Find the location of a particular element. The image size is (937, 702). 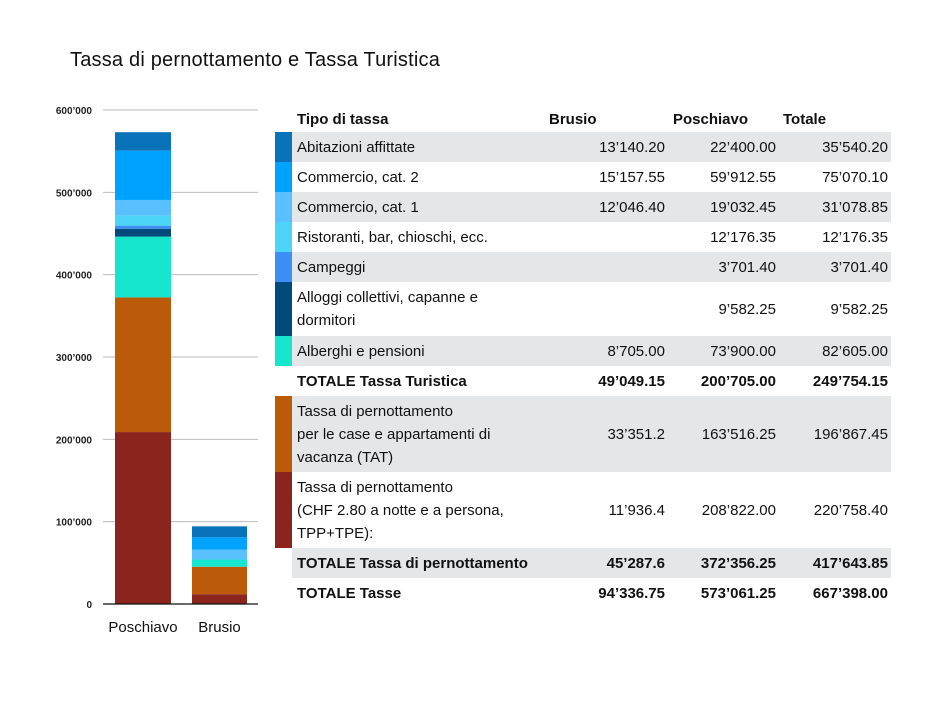

table-header-row: Tipo di tassa Brusio Poschiavo Totale is located at coordinates (583, 119).